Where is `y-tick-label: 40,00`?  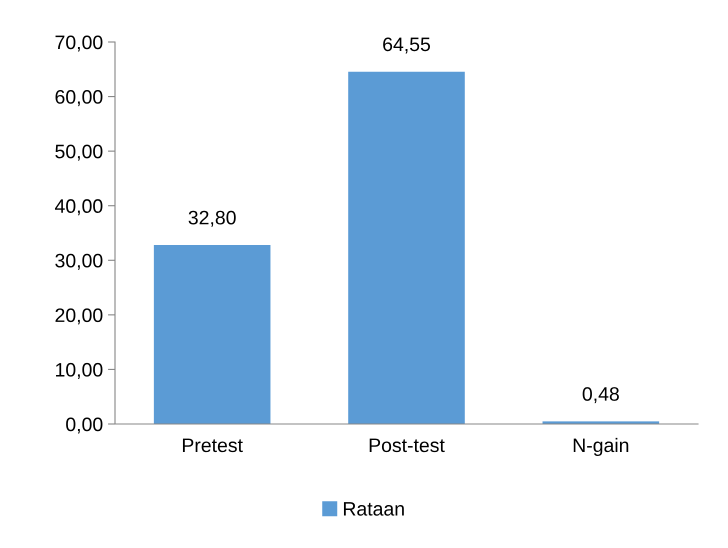
y-tick-label: 40,00 is located at coordinates (78, 207).